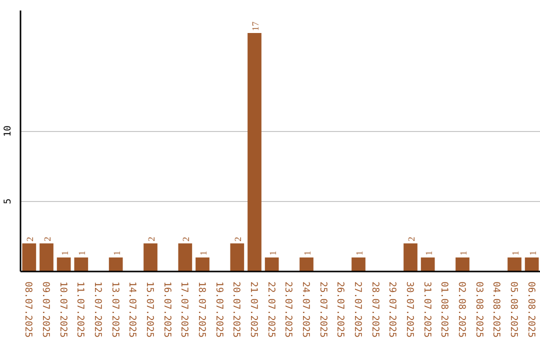  I want to click on x-tick-label: 29.07.2025, so click(392, 310).